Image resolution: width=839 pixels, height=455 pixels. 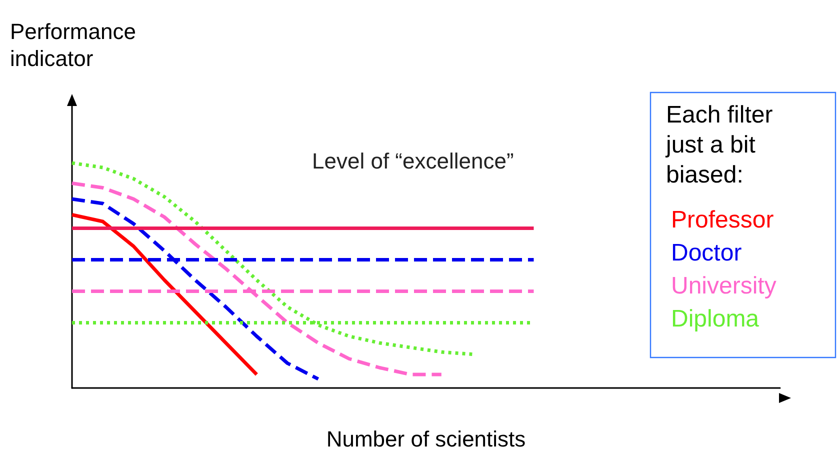 I want to click on annotation: Level of “excellence”, so click(x=413, y=161).